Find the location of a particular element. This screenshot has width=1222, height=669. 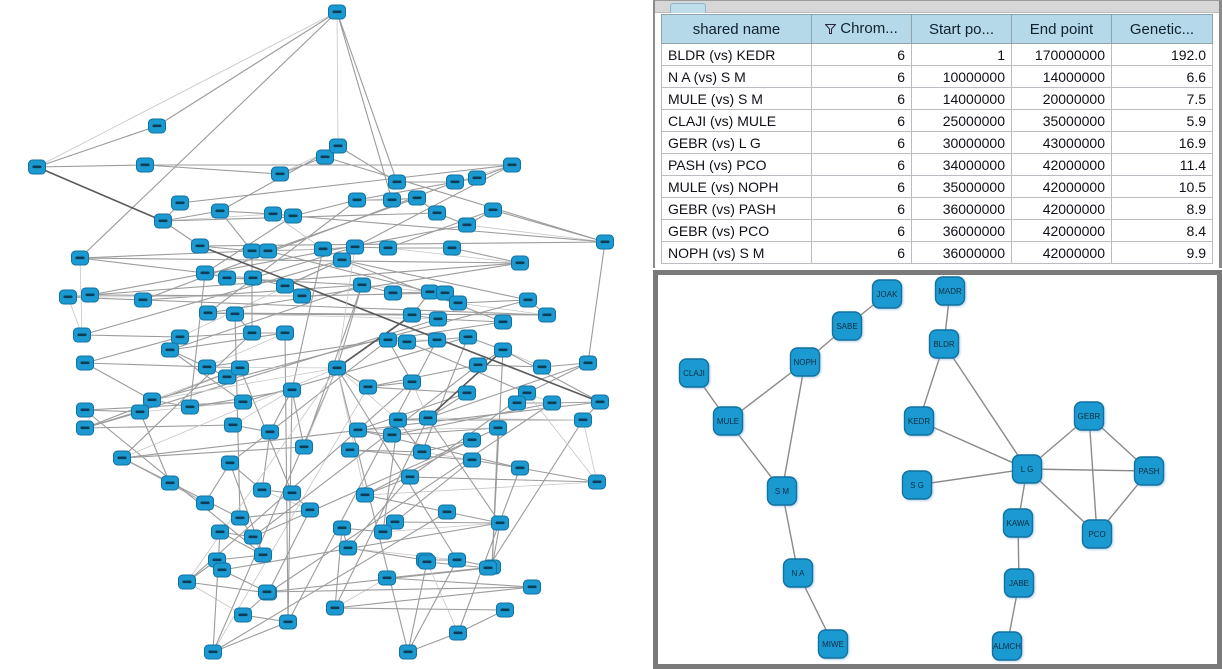

table-row: MULE (vs) S M 6 14000000 20000000 7.5 is located at coordinates (937, 98).